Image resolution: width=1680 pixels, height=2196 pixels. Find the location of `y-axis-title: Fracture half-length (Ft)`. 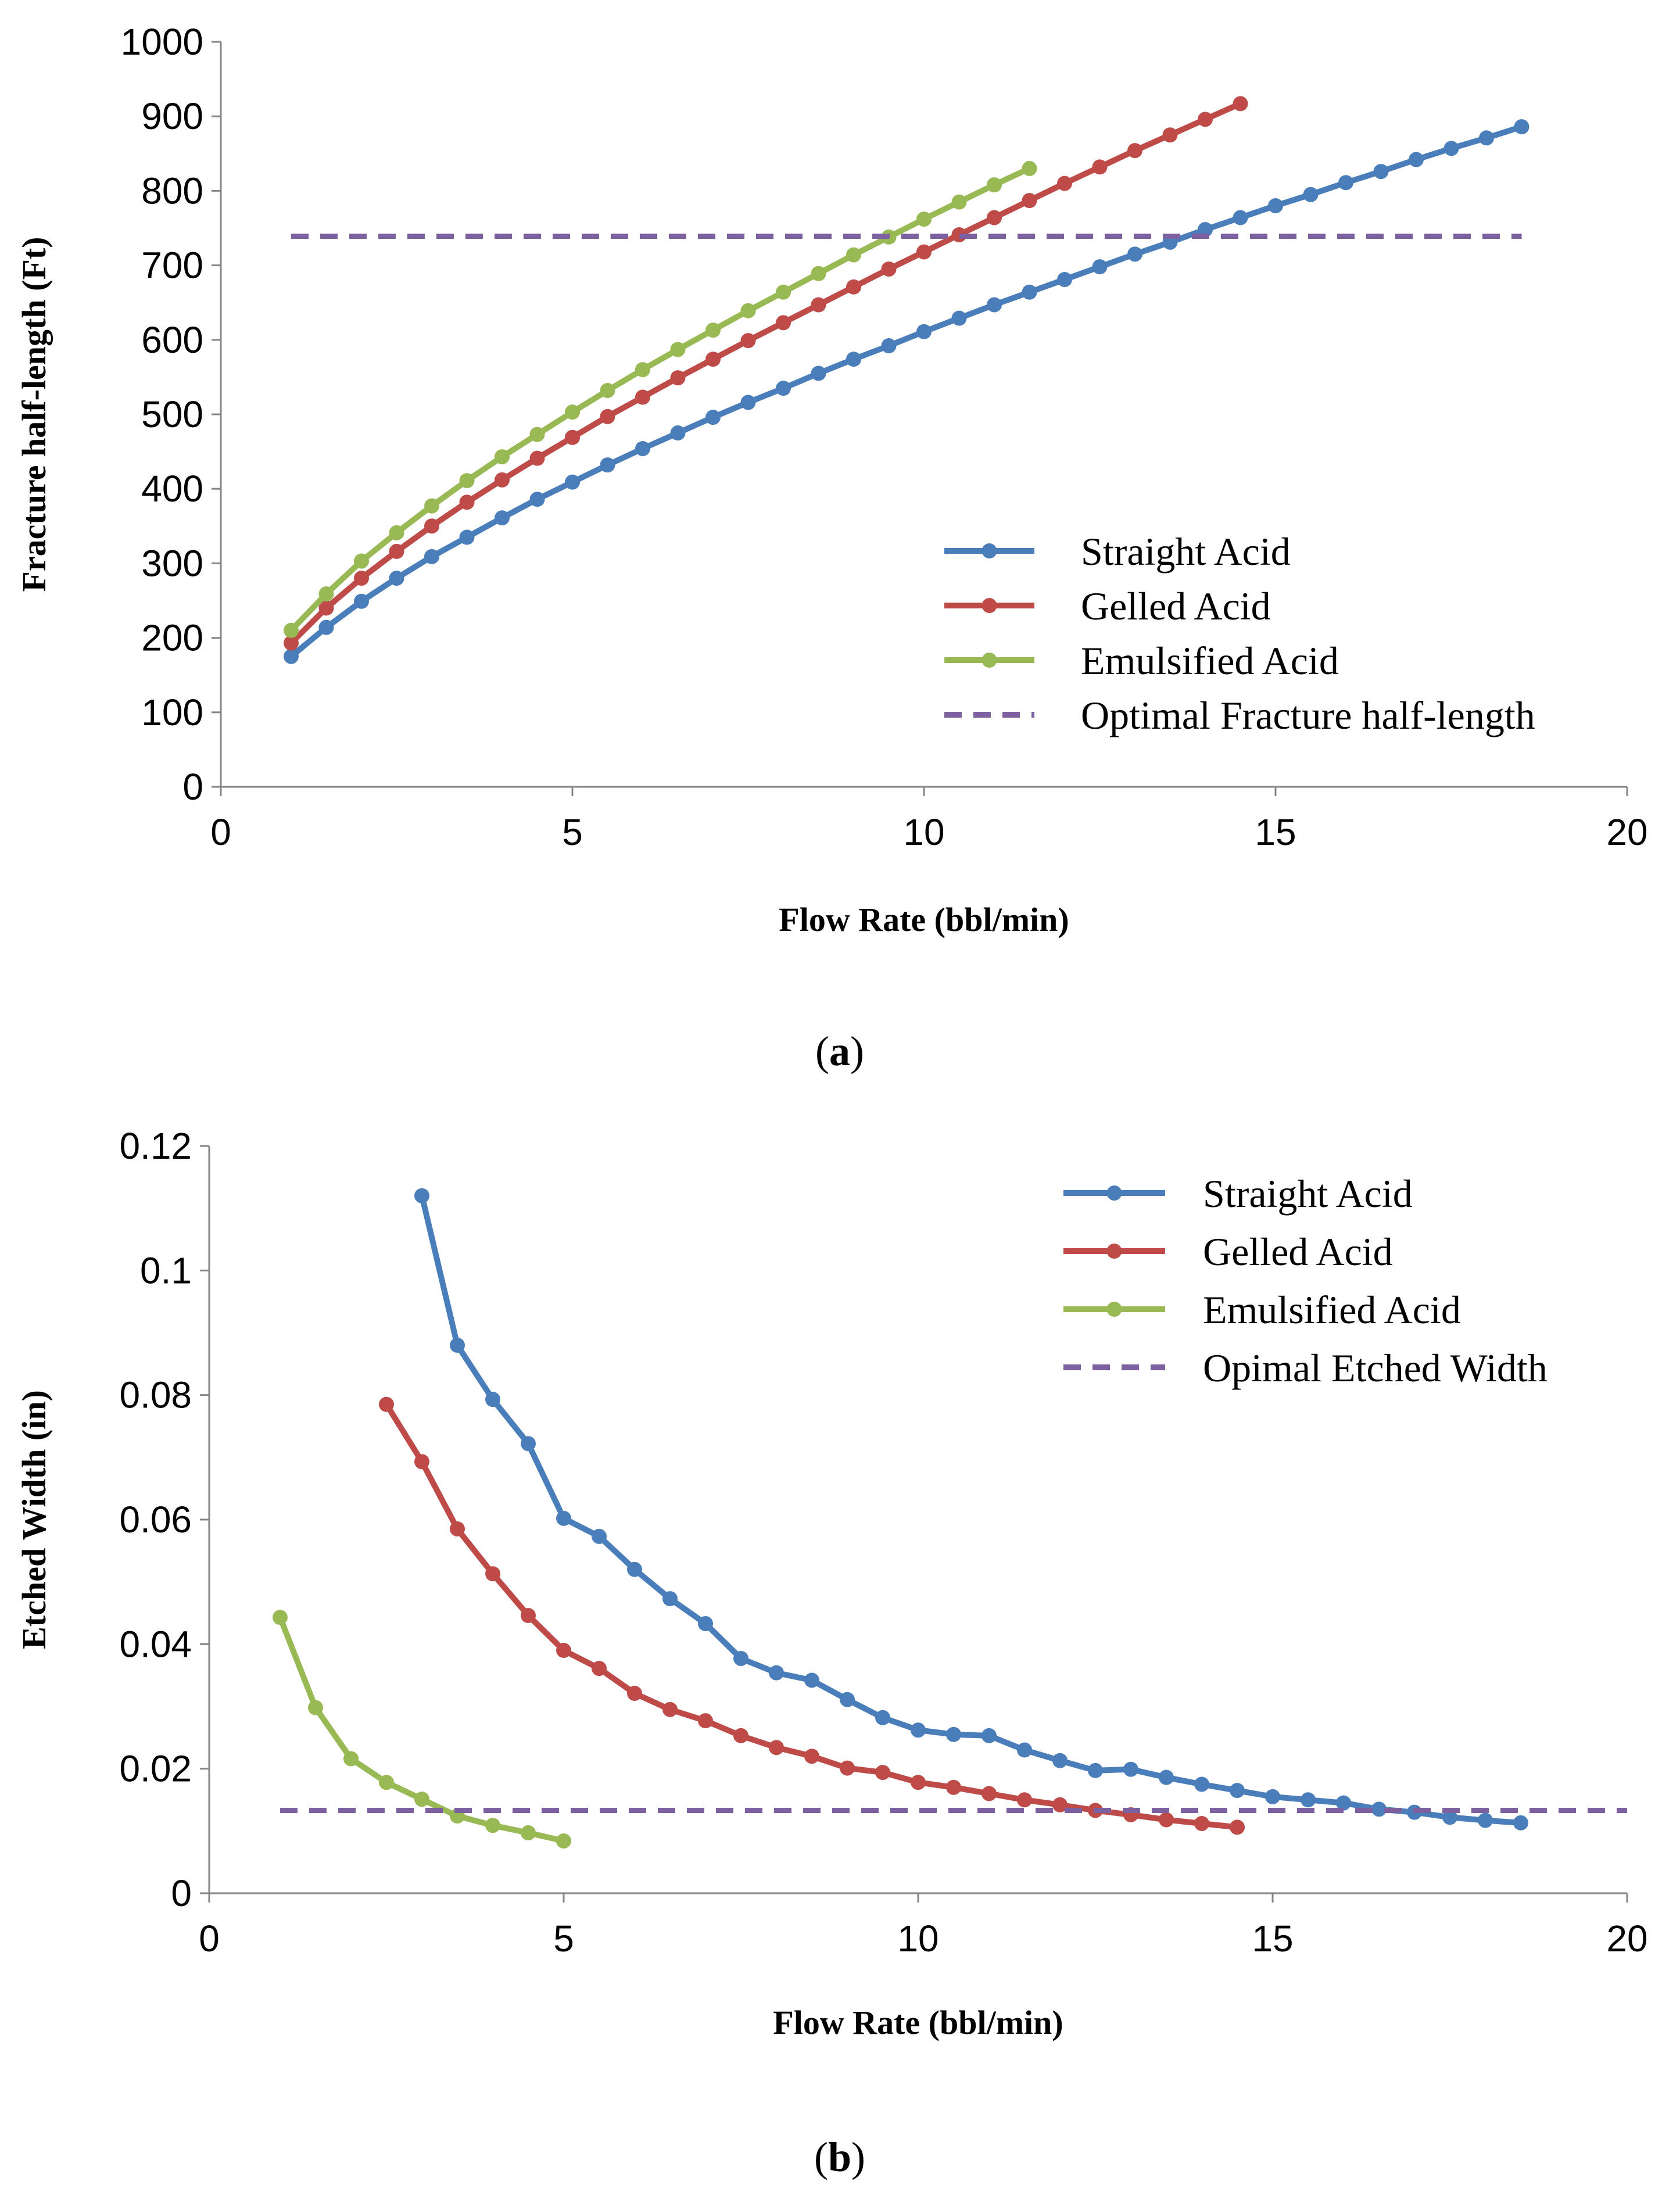

y-axis-title: Fracture half-length (Ft) is located at coordinates (34, 414).